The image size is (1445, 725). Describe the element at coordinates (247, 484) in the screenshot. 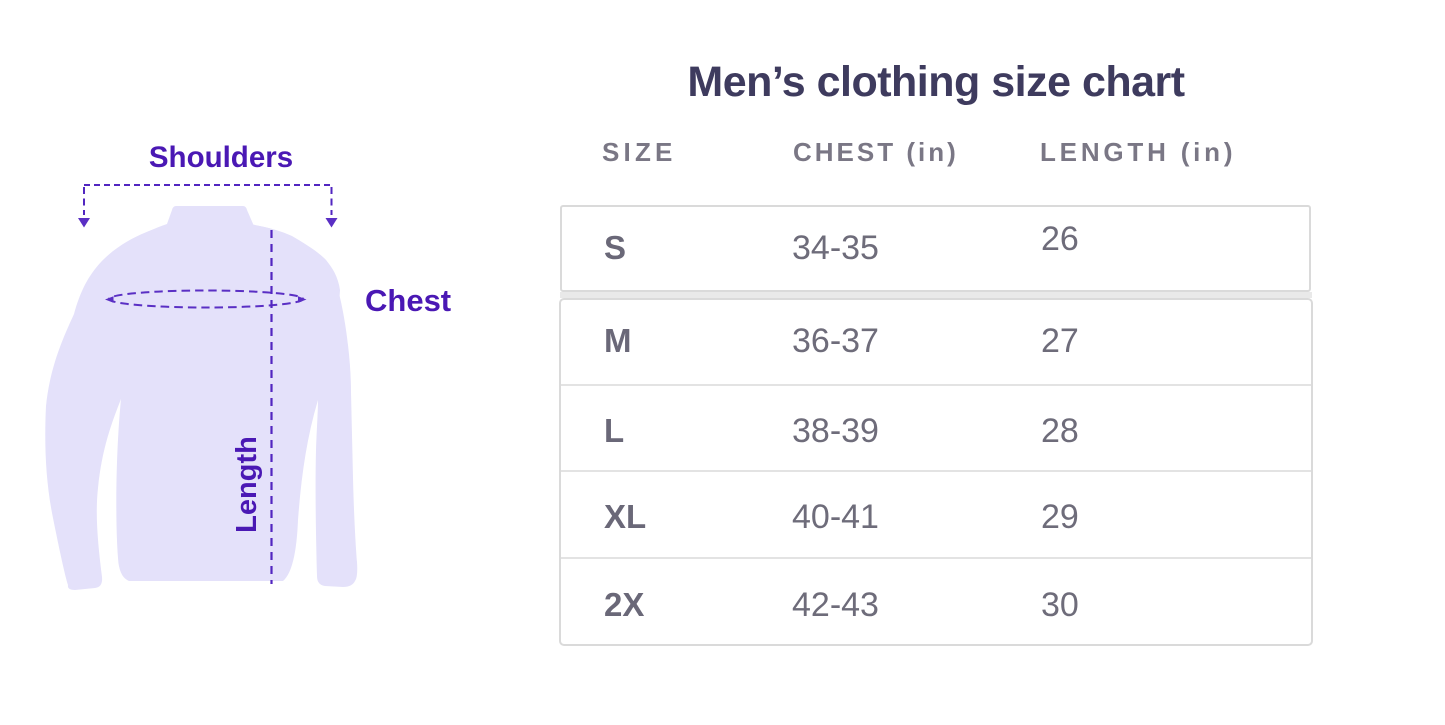

I see `svg-text: Length` at that location.